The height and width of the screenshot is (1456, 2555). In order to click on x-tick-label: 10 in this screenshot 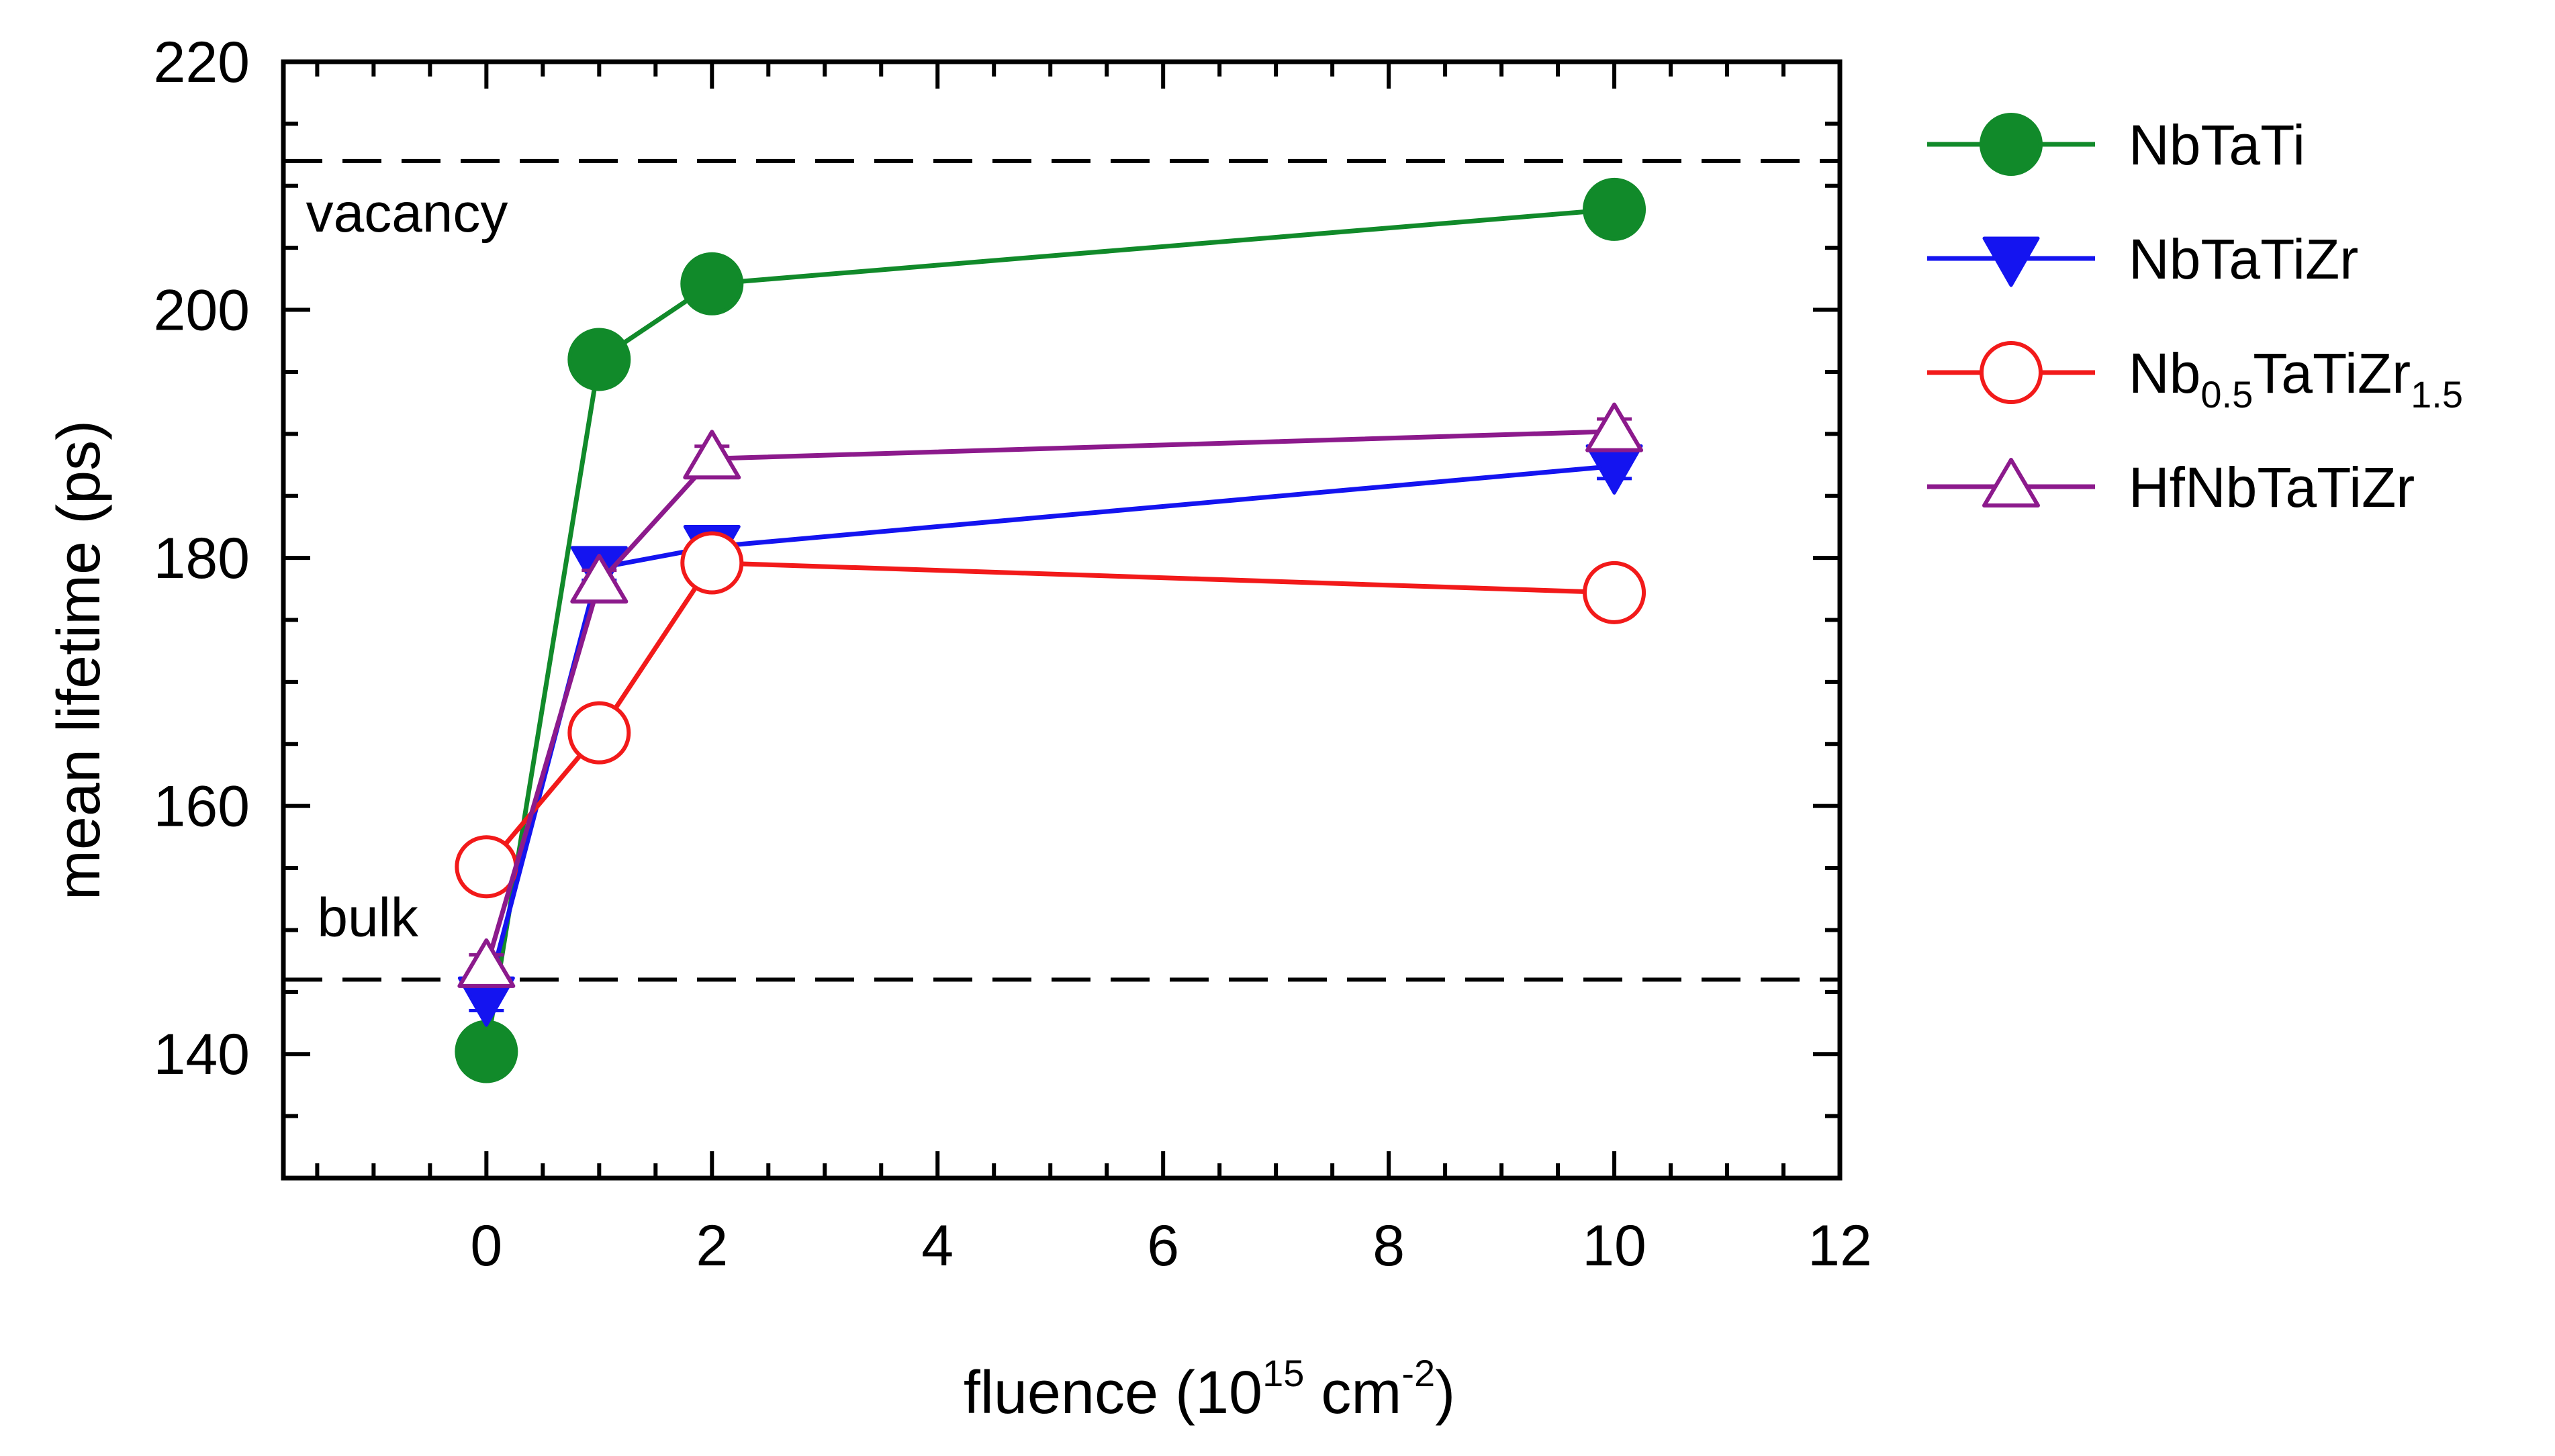, I will do `click(1614, 1246)`.